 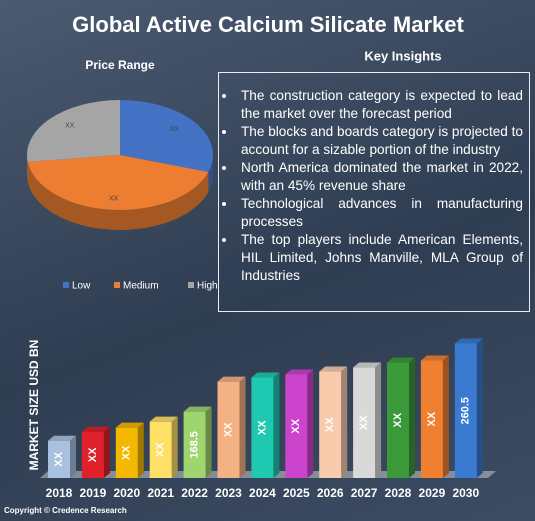 What do you see at coordinates (141, 286) in the screenshot?
I see `legend-label: Medium` at bounding box center [141, 286].